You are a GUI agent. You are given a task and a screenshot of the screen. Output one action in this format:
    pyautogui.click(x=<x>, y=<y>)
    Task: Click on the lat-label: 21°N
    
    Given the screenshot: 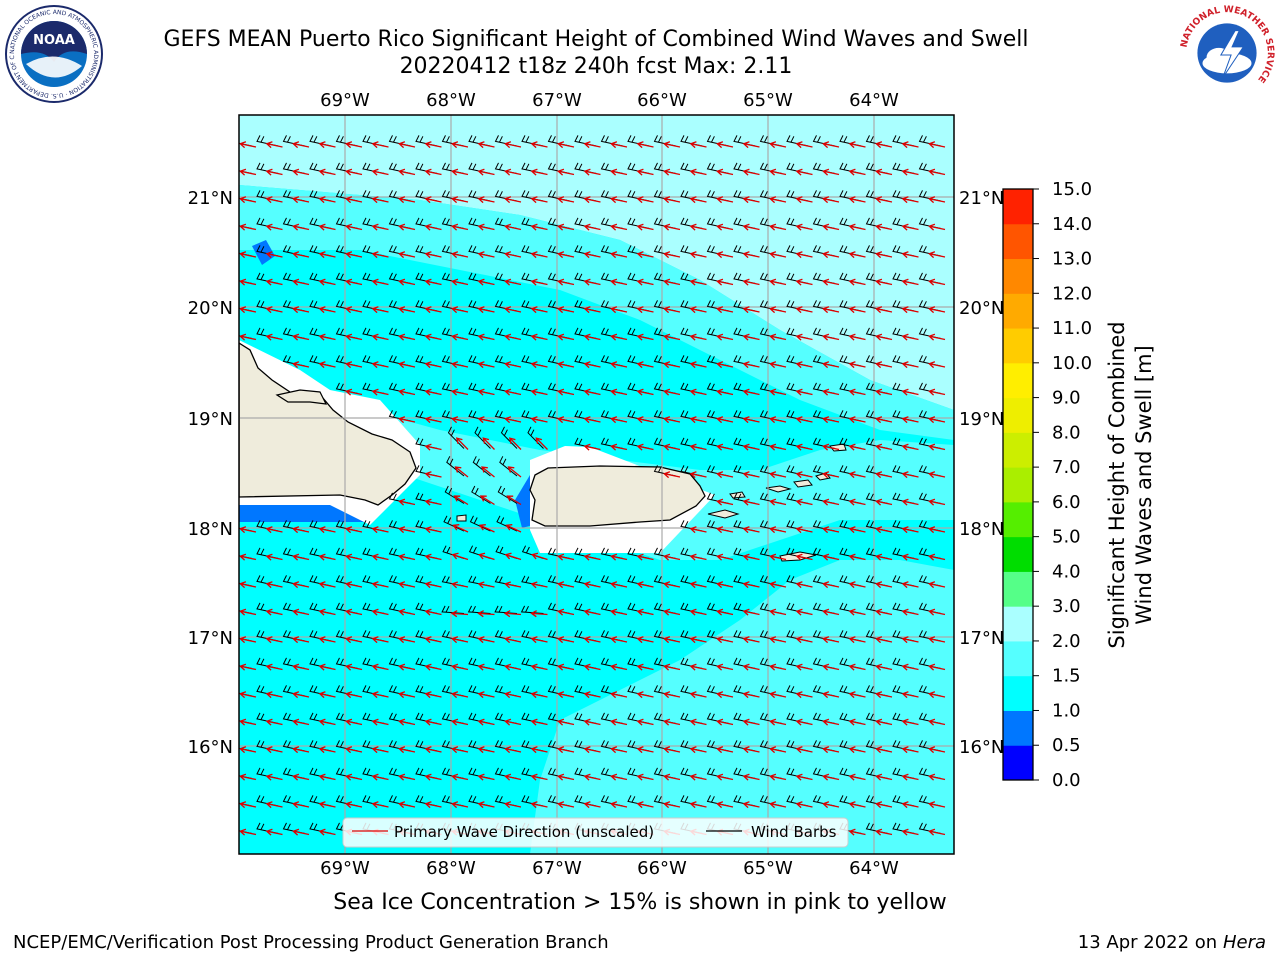 What is the action you would take?
    pyautogui.click(x=981, y=198)
    